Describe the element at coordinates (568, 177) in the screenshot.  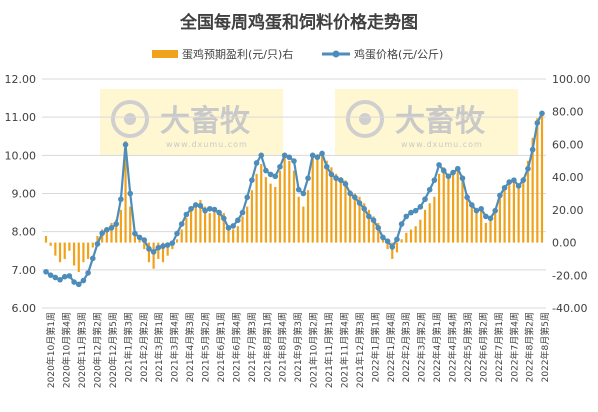
I see `right-tick-label: 40.00` at that location.